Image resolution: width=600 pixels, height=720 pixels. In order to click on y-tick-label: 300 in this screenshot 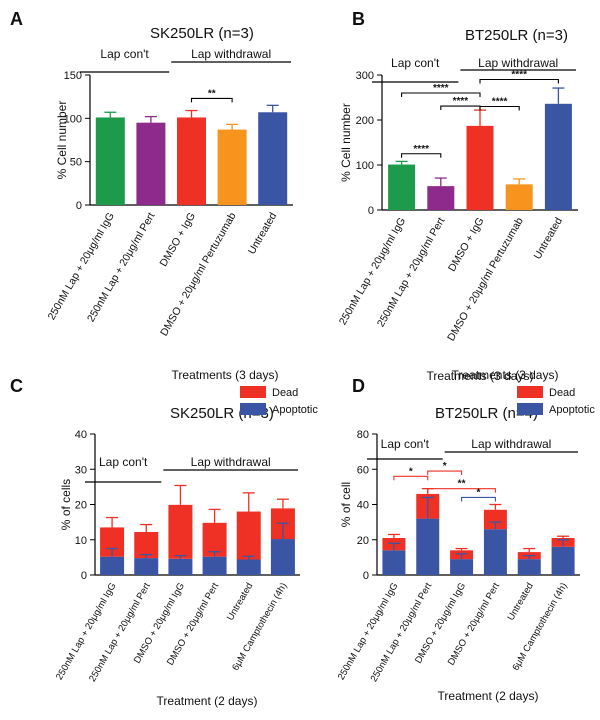, I will do `click(365, 76)`.